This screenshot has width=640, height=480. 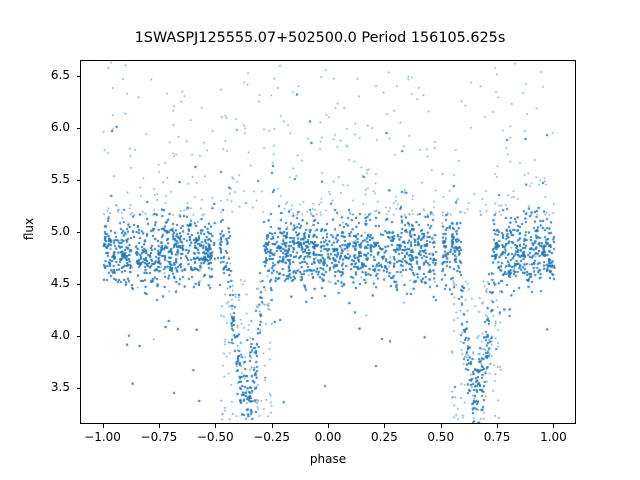 What do you see at coordinates (60, 334) in the screenshot?
I see `y-tick-label: 4.0` at bounding box center [60, 334].